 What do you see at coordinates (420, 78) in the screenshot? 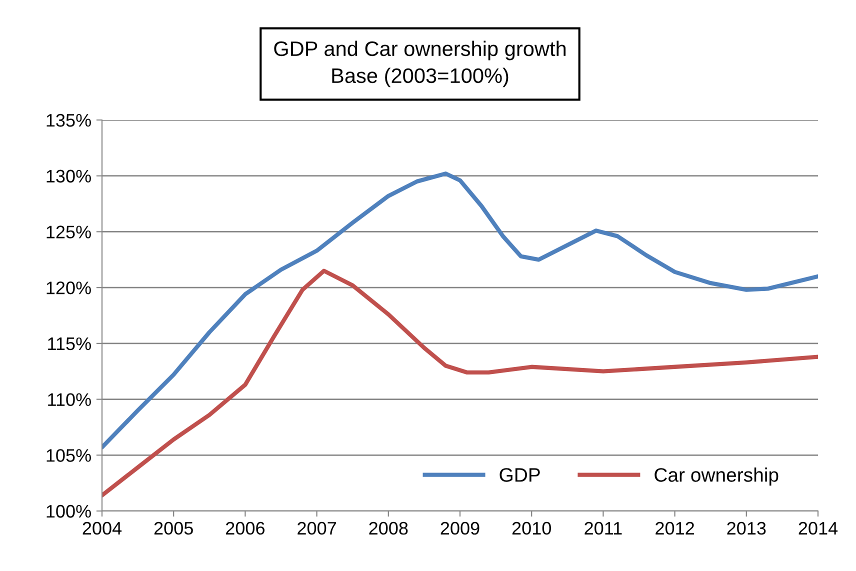
I see `chart-subtitle: Base (2003=100%)` at bounding box center [420, 78].